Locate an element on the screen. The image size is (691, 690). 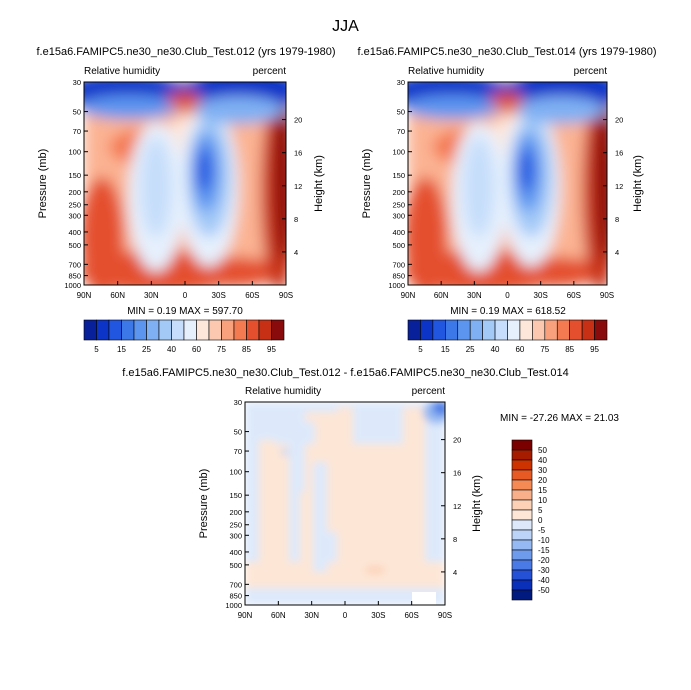
panel-2-xtick-label: 60N is located at coordinates (441, 295).